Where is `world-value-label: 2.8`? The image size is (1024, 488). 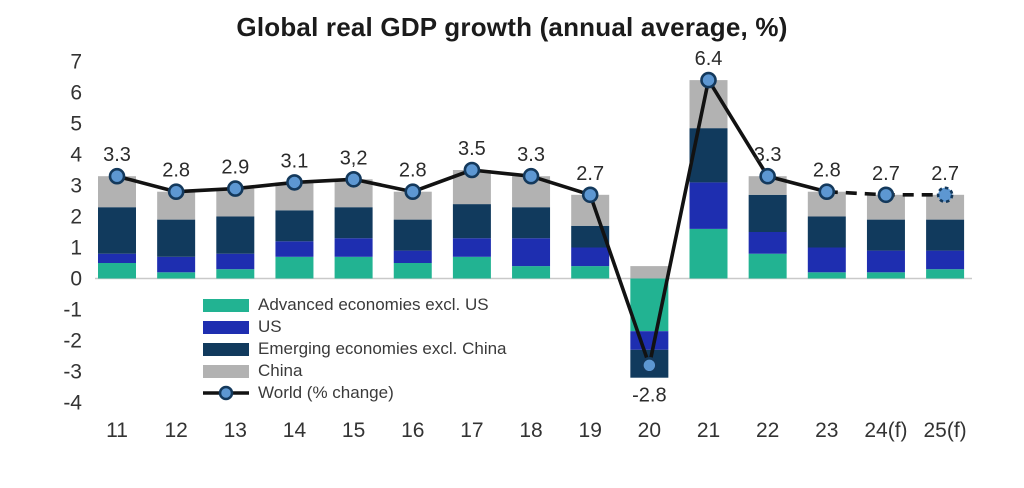
world-value-label: 2.8 is located at coordinates (176, 171).